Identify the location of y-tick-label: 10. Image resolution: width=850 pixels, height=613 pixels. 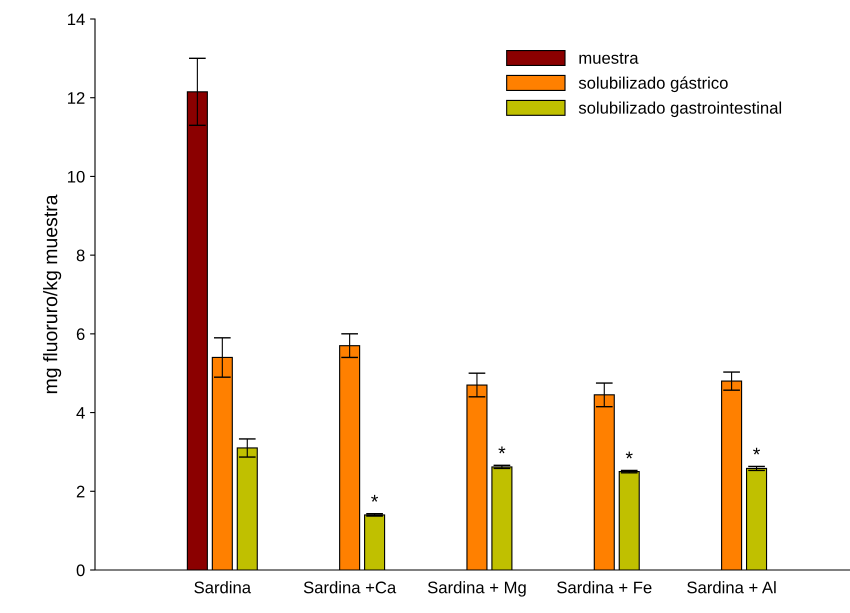
(76, 176).